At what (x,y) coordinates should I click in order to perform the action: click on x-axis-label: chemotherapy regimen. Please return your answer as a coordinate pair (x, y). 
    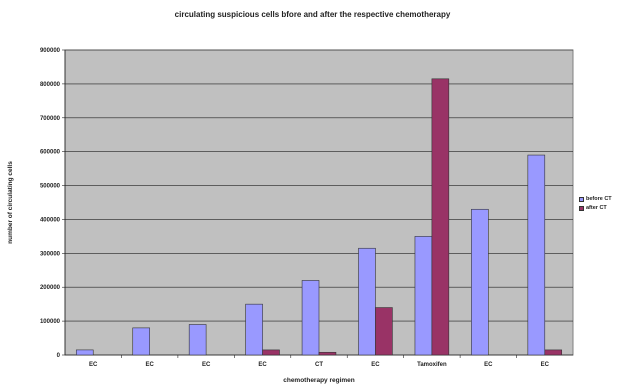
    Looking at the image, I should click on (319, 380).